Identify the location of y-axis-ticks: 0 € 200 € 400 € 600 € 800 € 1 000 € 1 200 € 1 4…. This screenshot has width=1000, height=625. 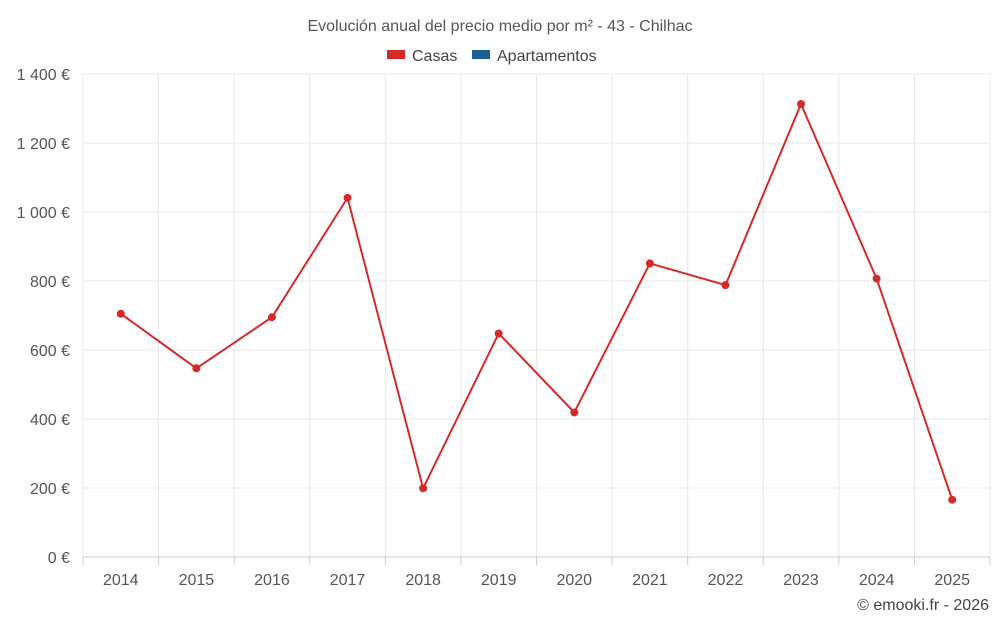
(43, 317).